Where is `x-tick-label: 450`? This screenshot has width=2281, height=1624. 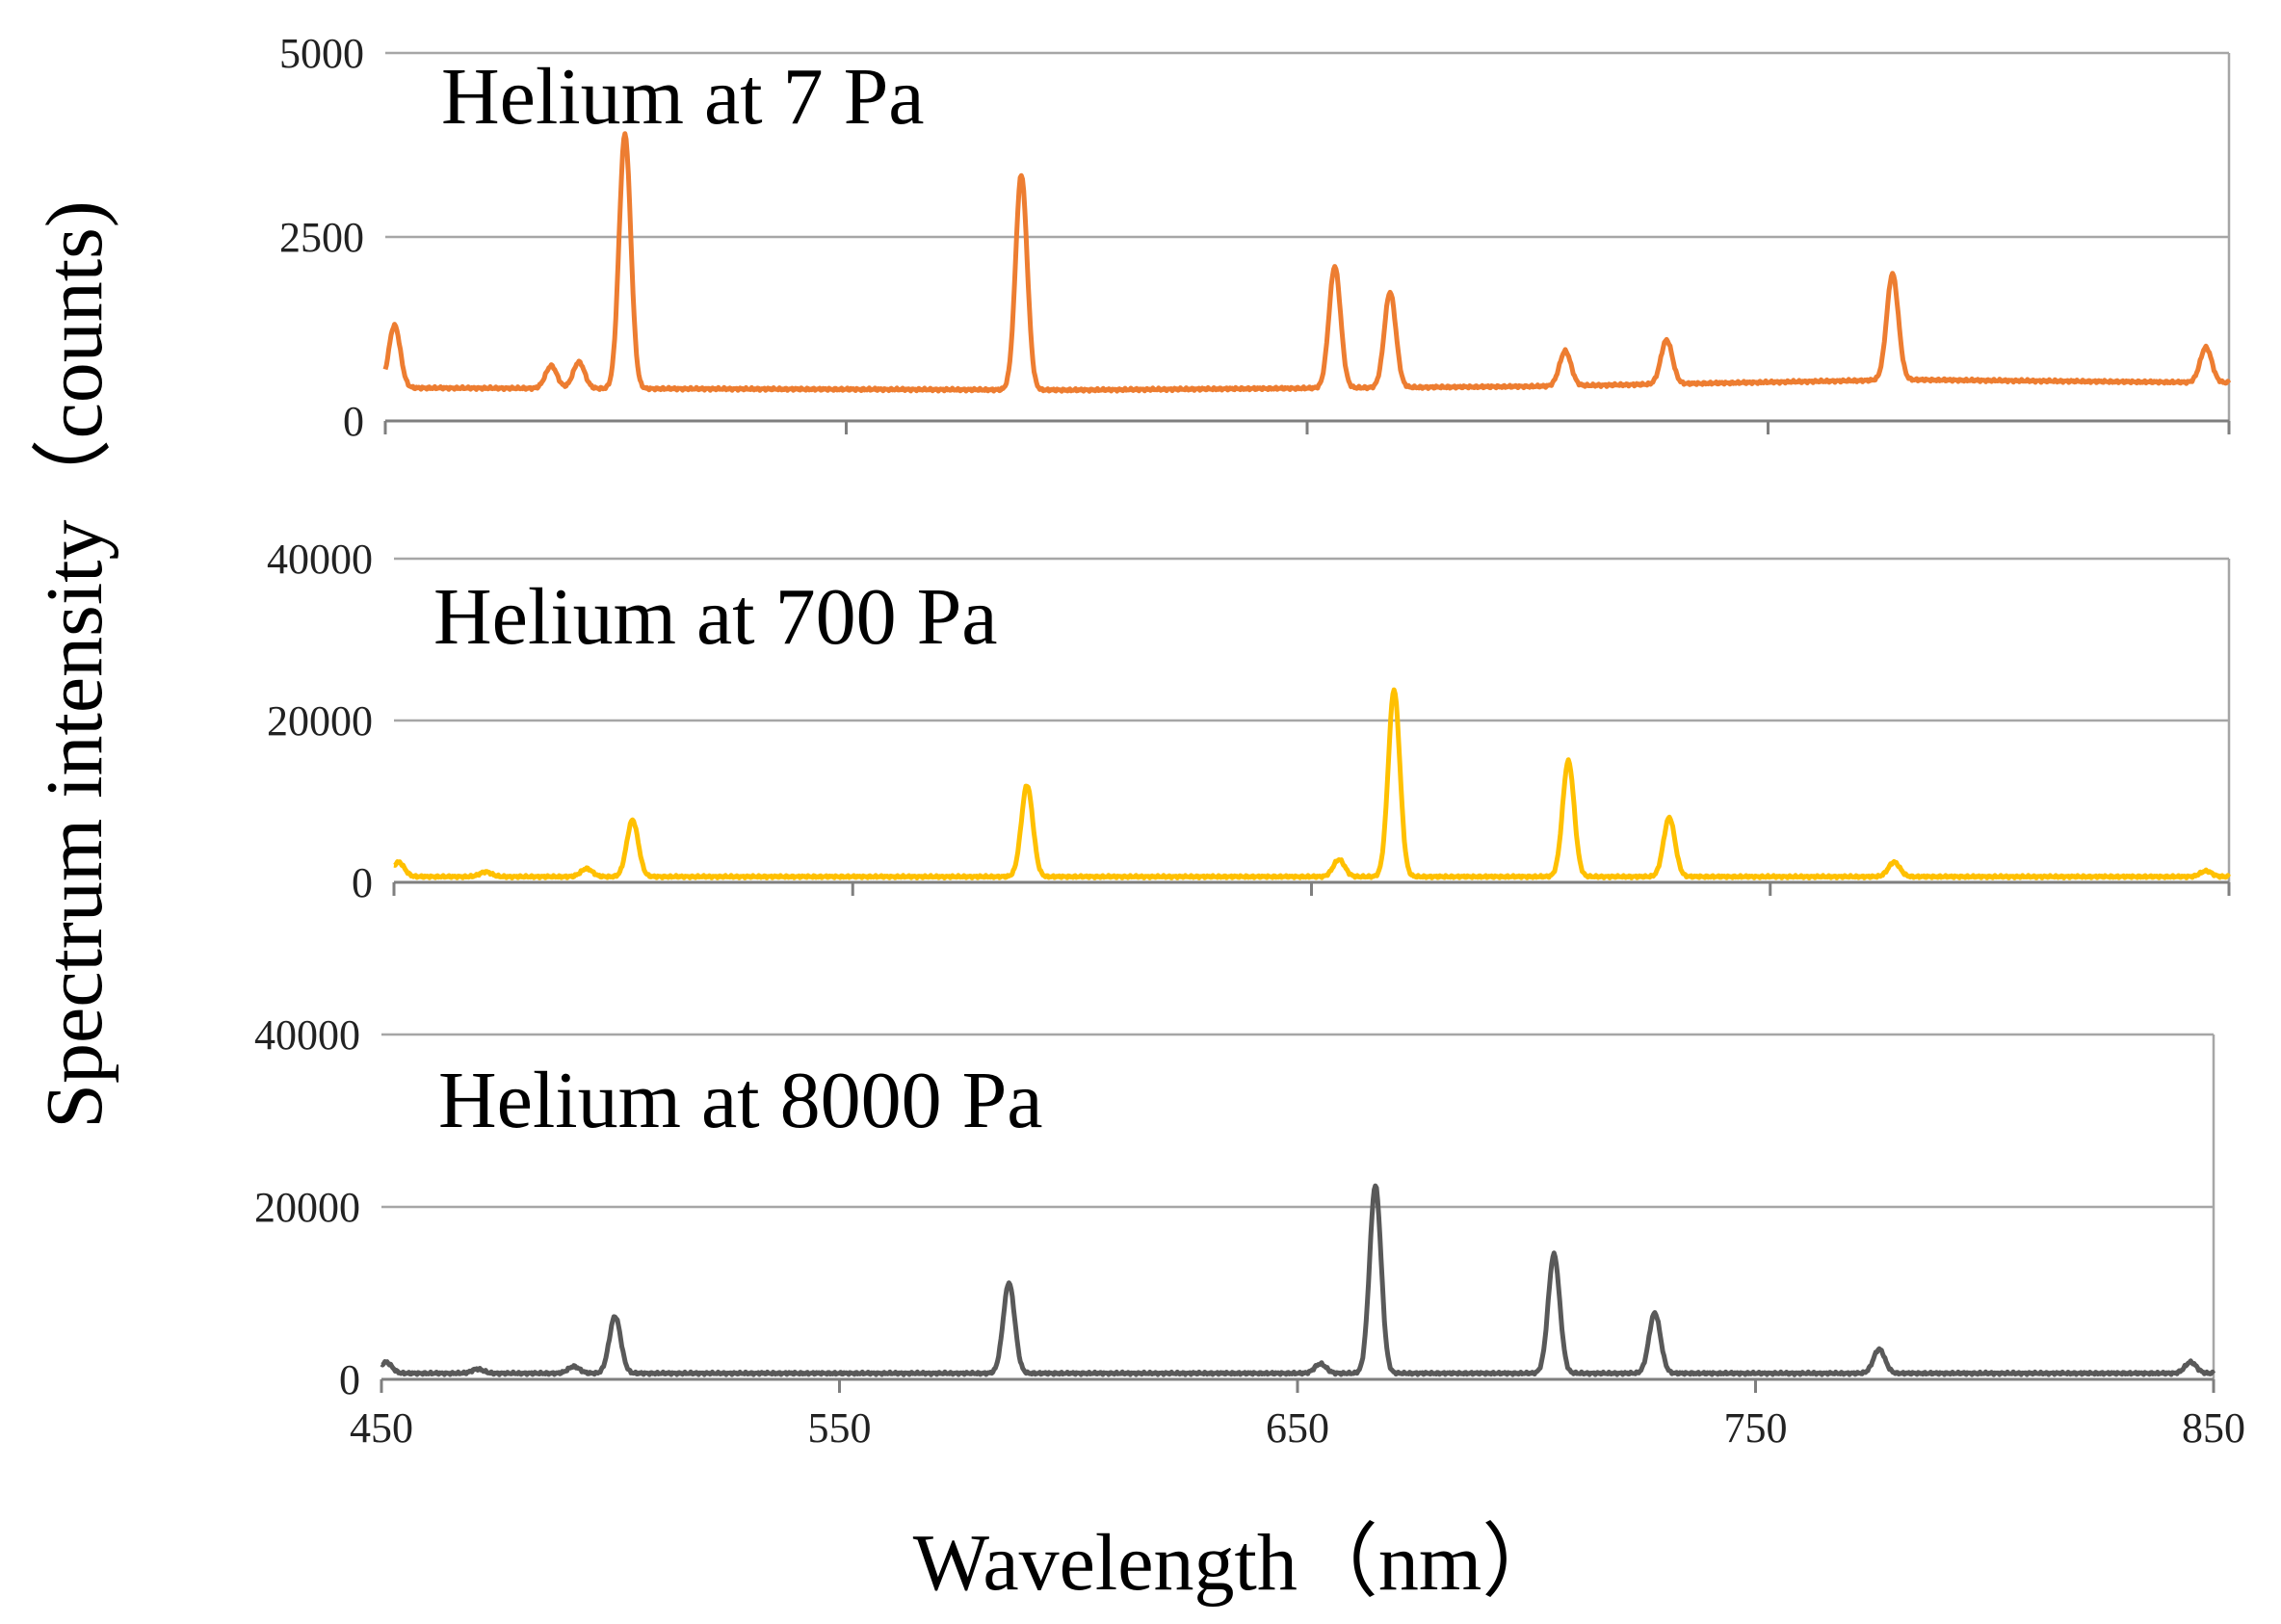
x-tick-label: 450 is located at coordinates (381, 1428).